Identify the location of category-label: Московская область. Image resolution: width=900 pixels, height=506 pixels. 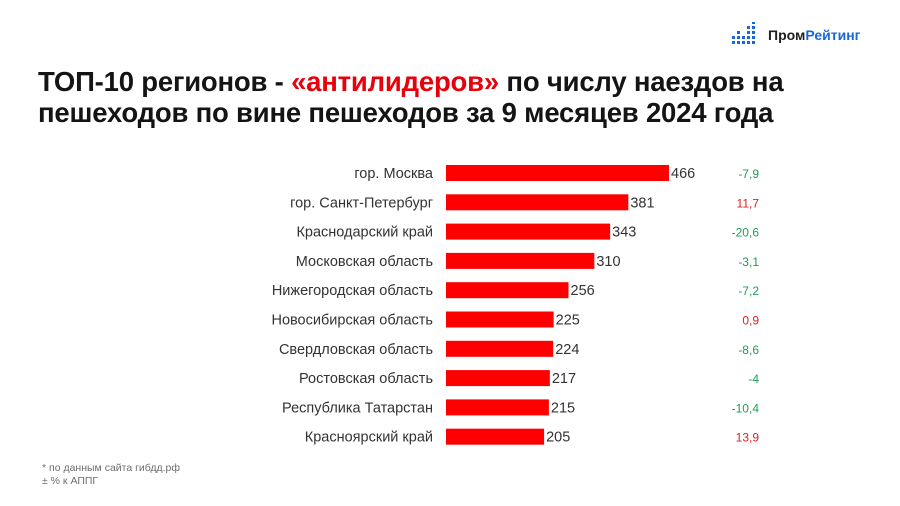
(364, 262).